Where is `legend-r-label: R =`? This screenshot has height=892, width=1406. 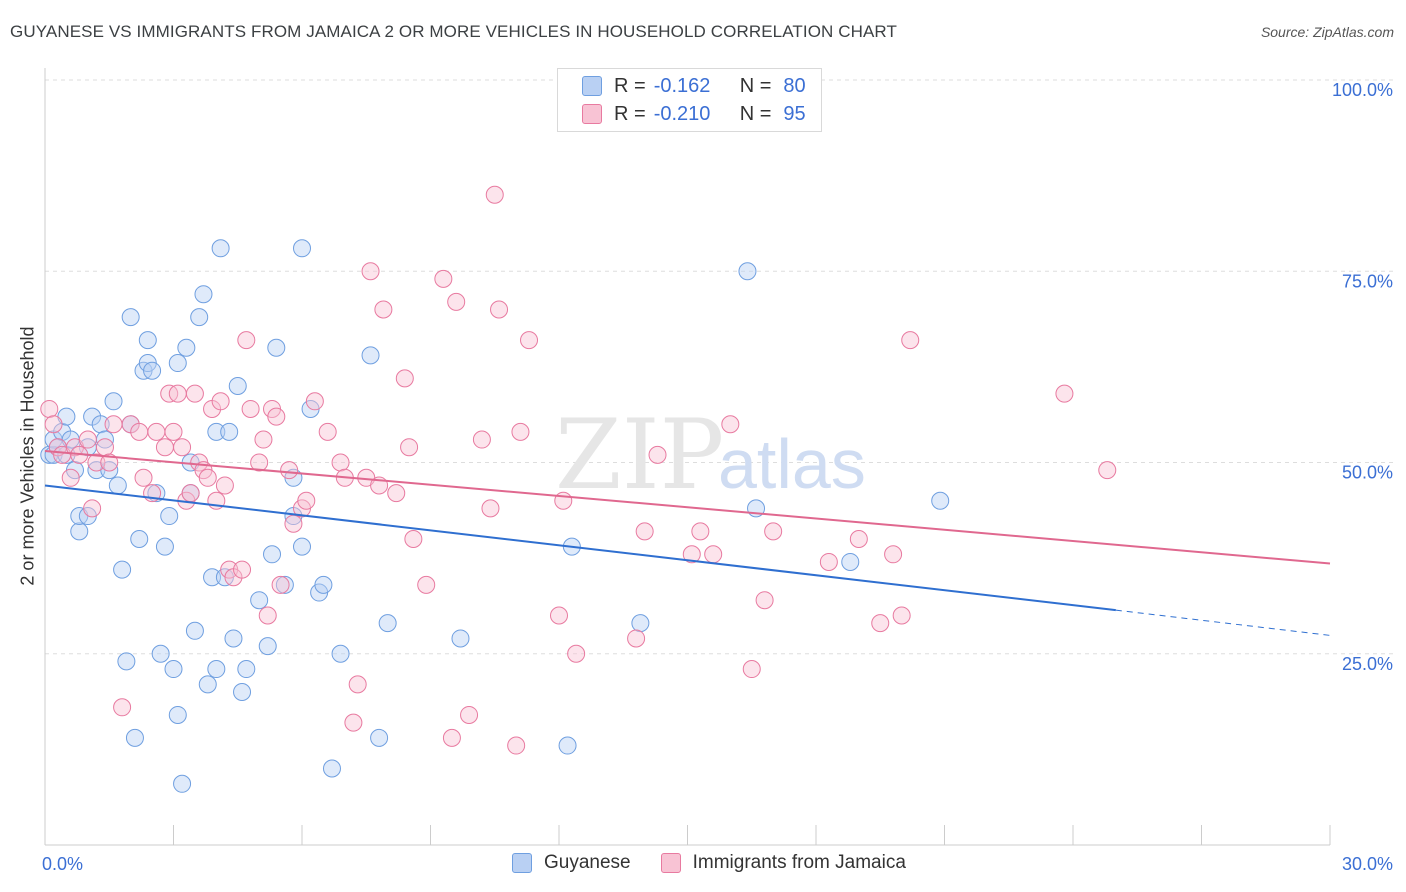 legend-r-label: R = is located at coordinates (630, 113).